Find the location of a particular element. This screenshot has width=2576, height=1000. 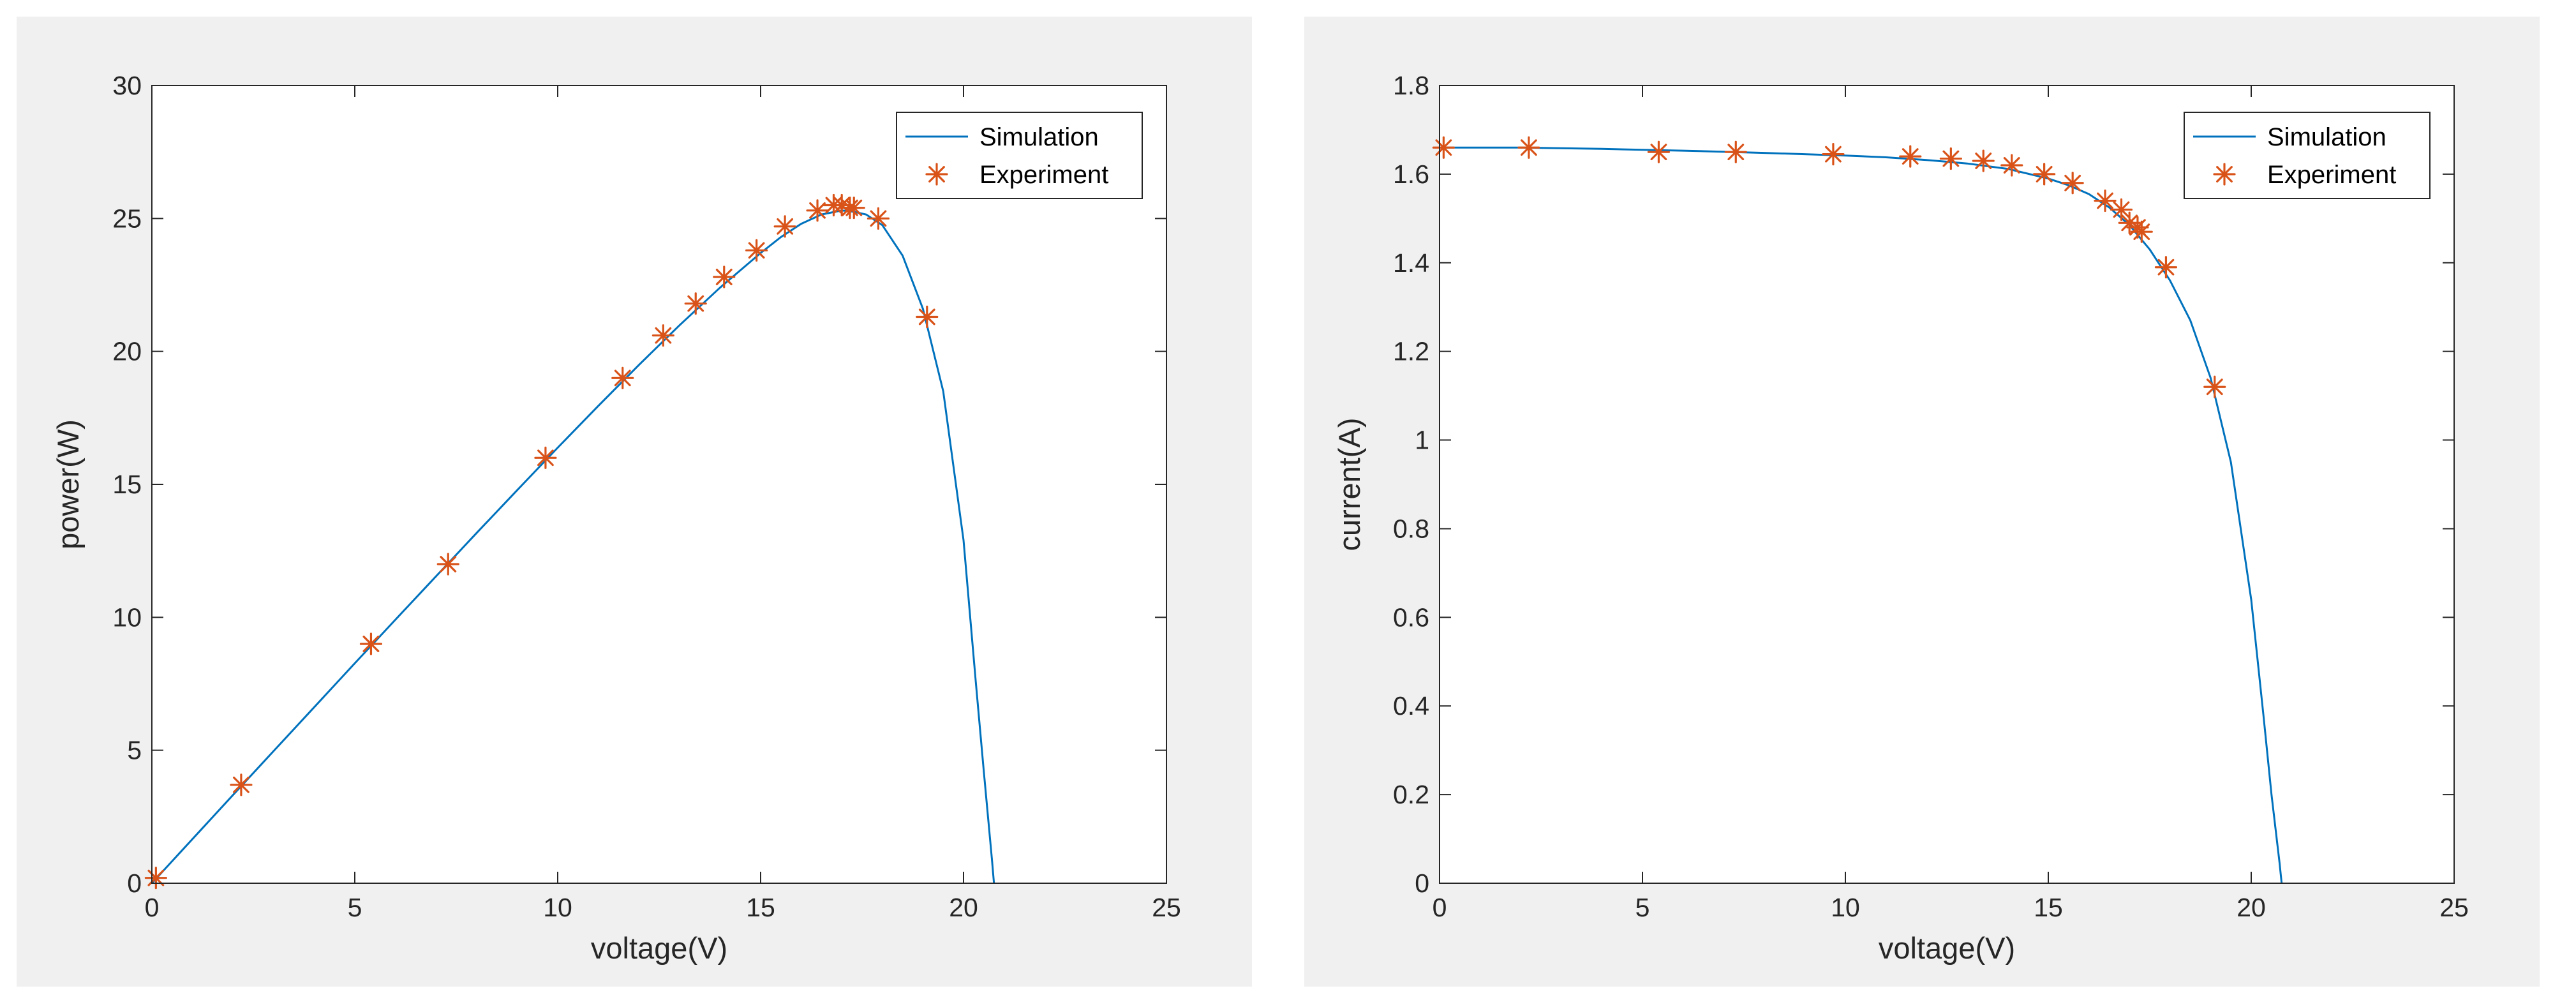

y-axis-title: current(A) is located at coordinates (1349, 484).